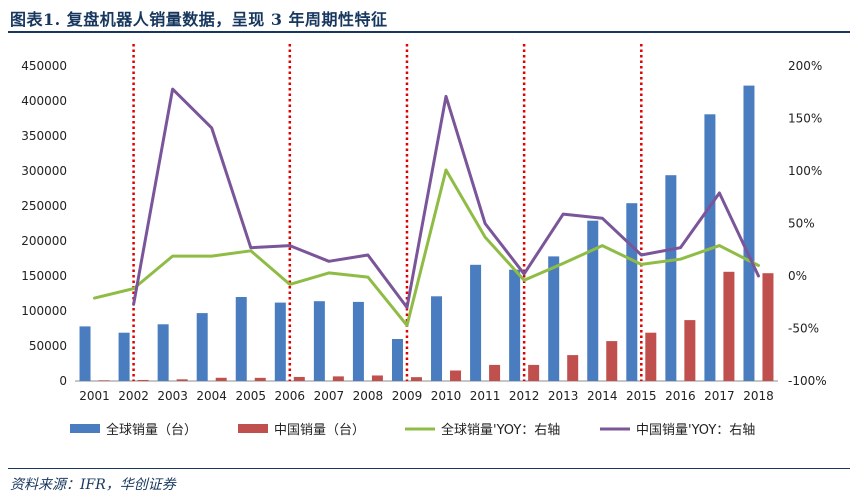  What do you see at coordinates (758, 396) in the screenshot?
I see `x-tick-label: 2018` at bounding box center [758, 396].